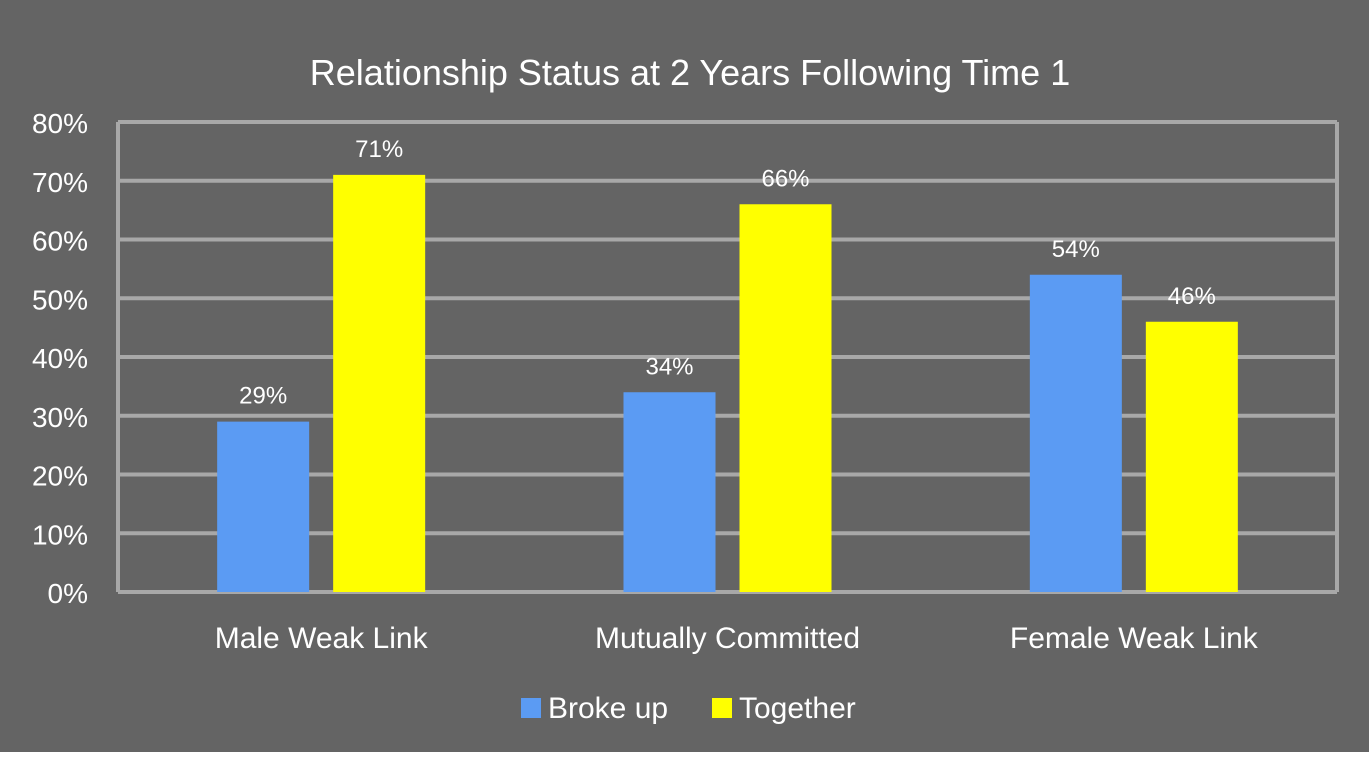 The image size is (1369, 757). Describe the element at coordinates (785, 178) in the screenshot. I see `data-label: 66%` at that location.